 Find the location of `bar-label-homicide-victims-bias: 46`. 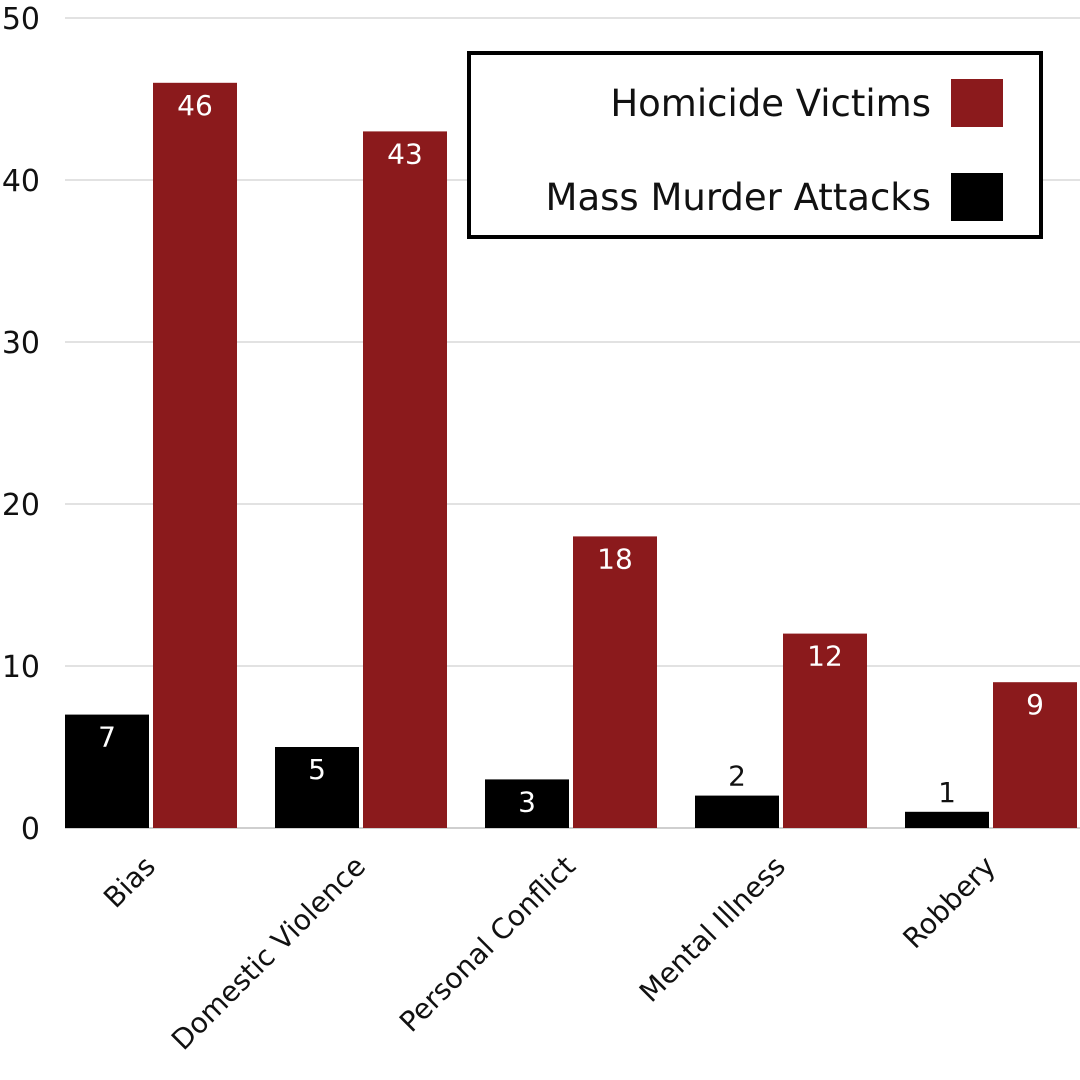

bar-label-homicide-victims-bias: 46 is located at coordinates (195, 105).